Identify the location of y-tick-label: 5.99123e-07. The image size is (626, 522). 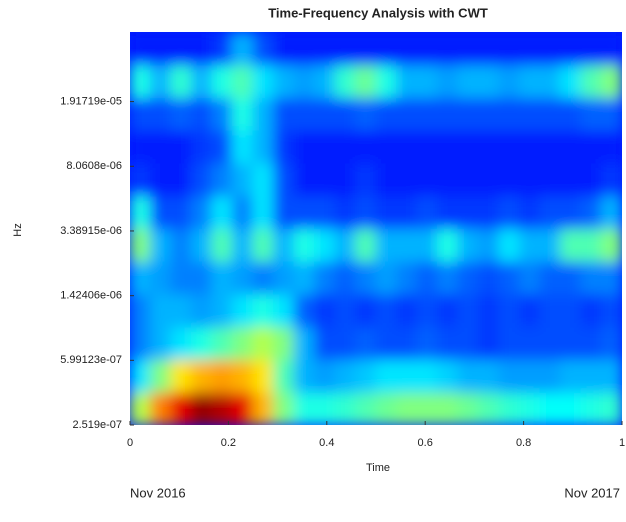
(91, 360).